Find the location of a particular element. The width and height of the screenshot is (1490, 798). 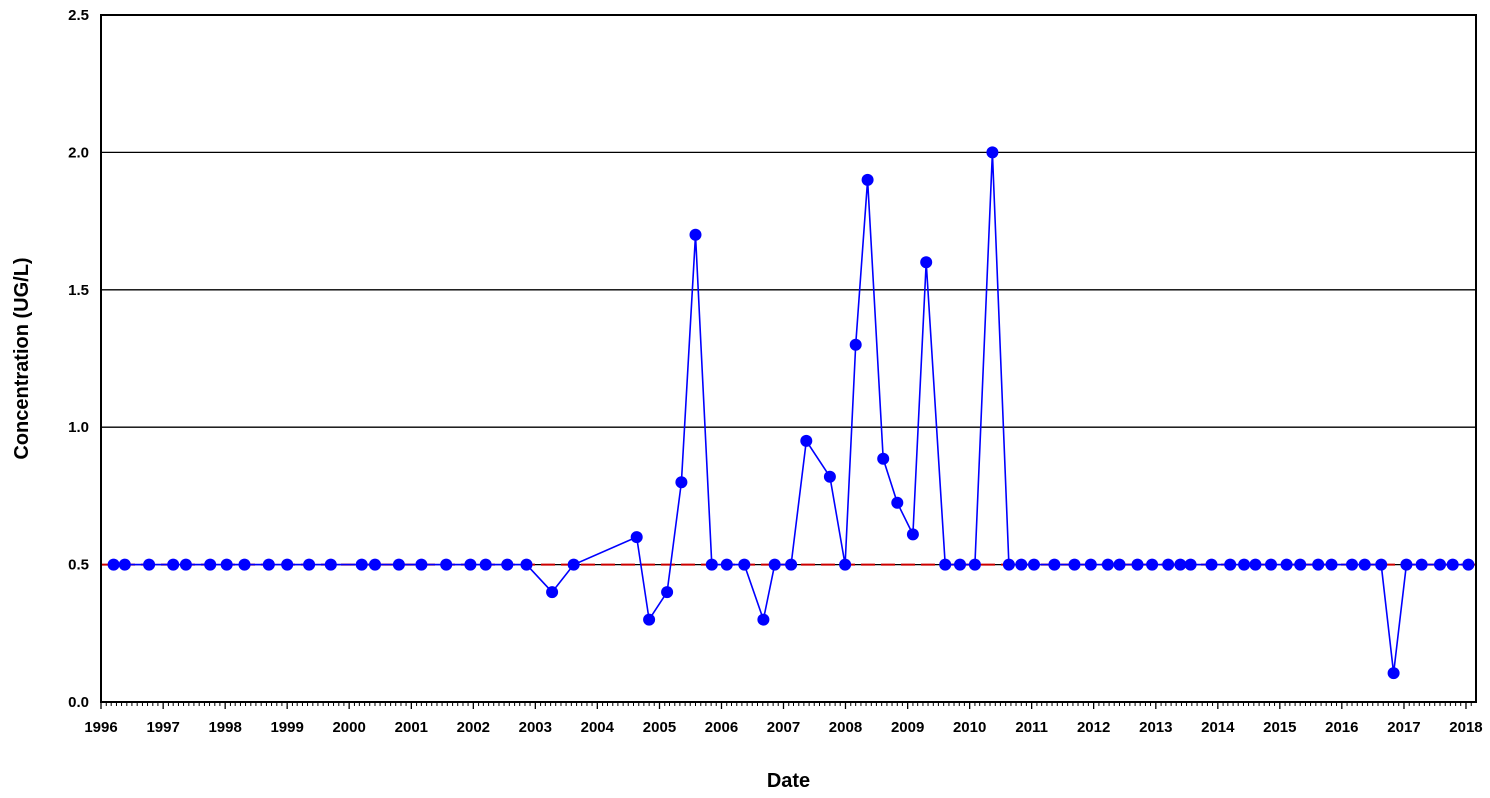

x-tick-label: 1997 is located at coordinates (162, 727).